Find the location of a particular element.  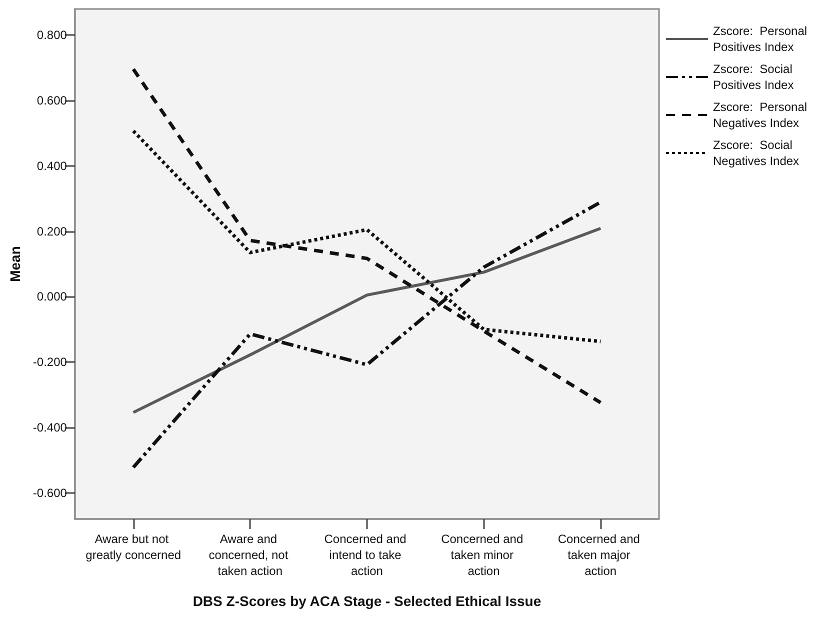

x-axis-title: DBS Z-Scores by ACA Stage - Selected Ethical Issue is located at coordinates (367, 601).